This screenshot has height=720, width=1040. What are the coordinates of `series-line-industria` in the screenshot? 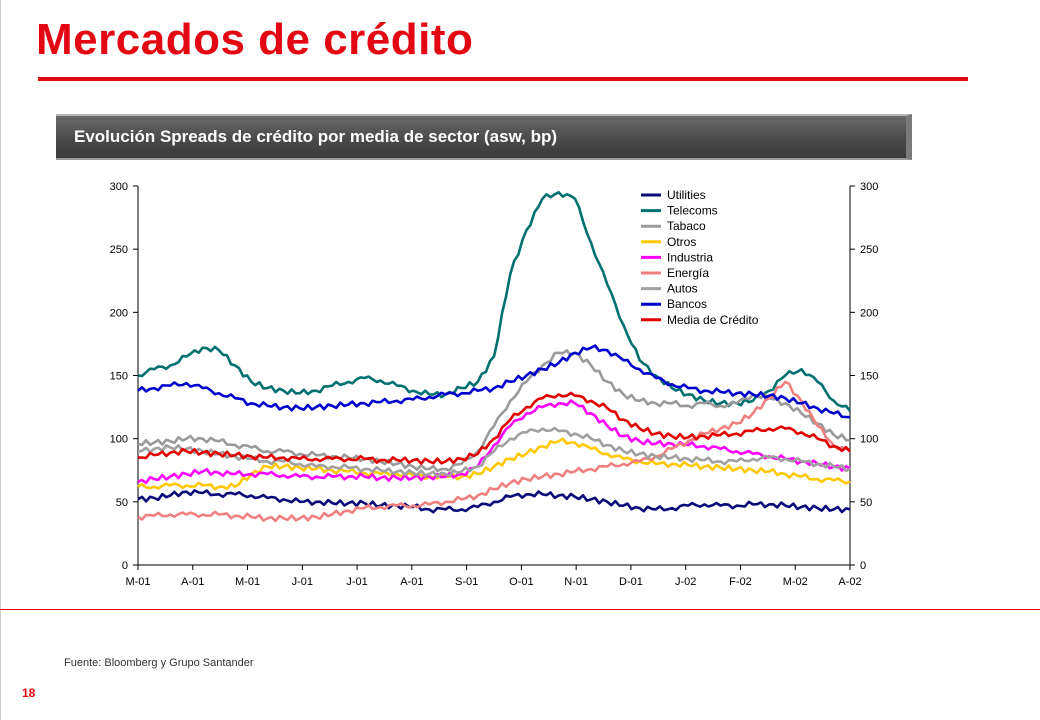 It's located at (494, 442).